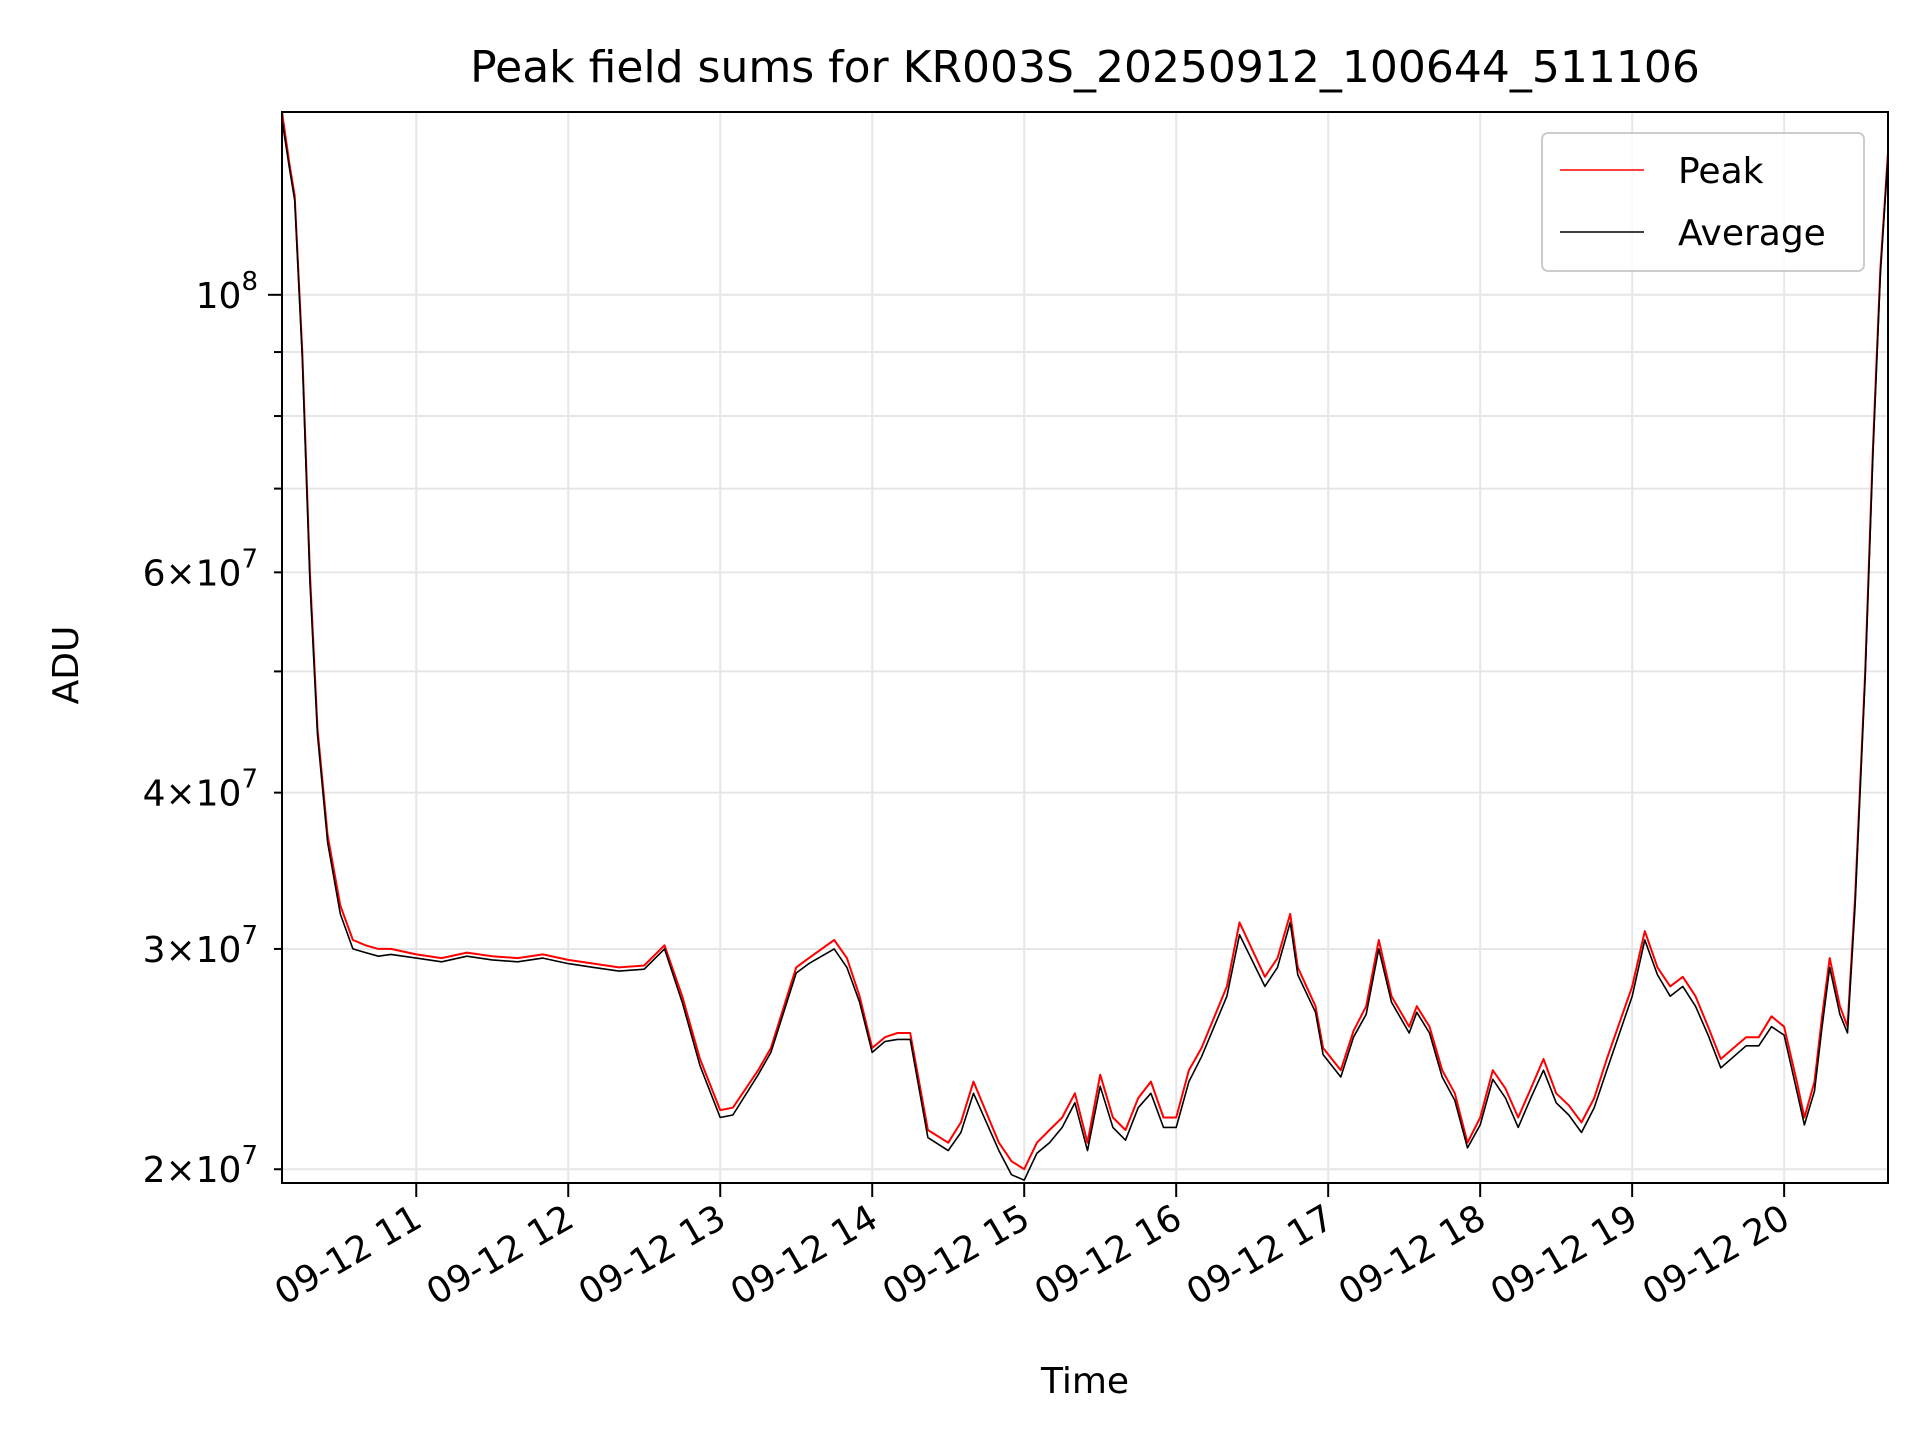  Describe the element at coordinates (154, 1170) in the screenshot. I see `y-tick-mantissa: 2` at that location.